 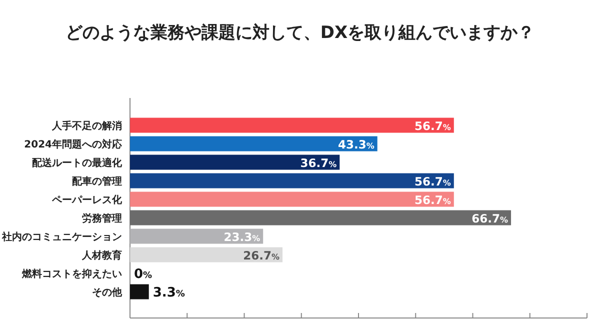 What do you see at coordinates (168, 292) in the screenshot?
I see `data-label: 3.3%` at bounding box center [168, 292].